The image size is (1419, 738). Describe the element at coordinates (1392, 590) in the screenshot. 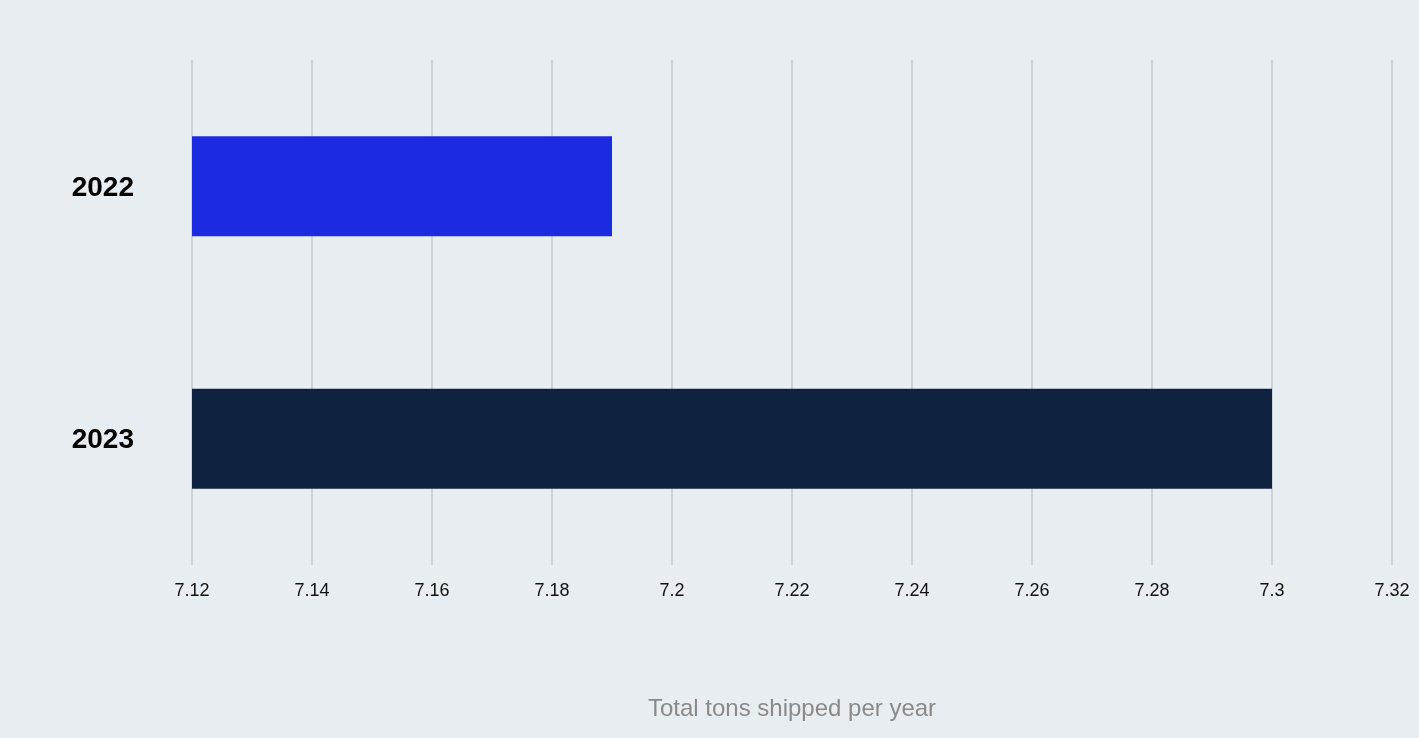

I see `x-tick-label: 7.32` at that location.